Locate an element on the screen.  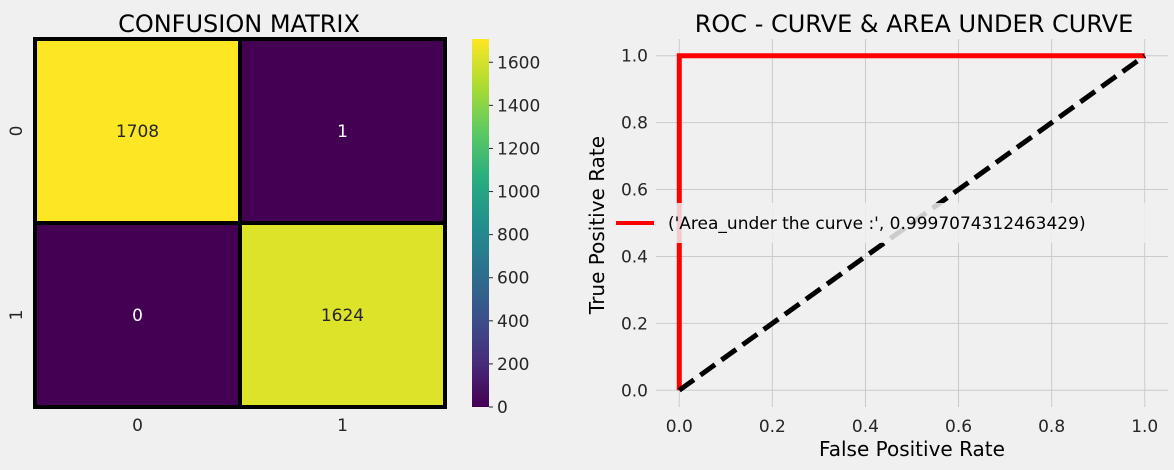
roc-legend-box is located at coordinates (891, 223).